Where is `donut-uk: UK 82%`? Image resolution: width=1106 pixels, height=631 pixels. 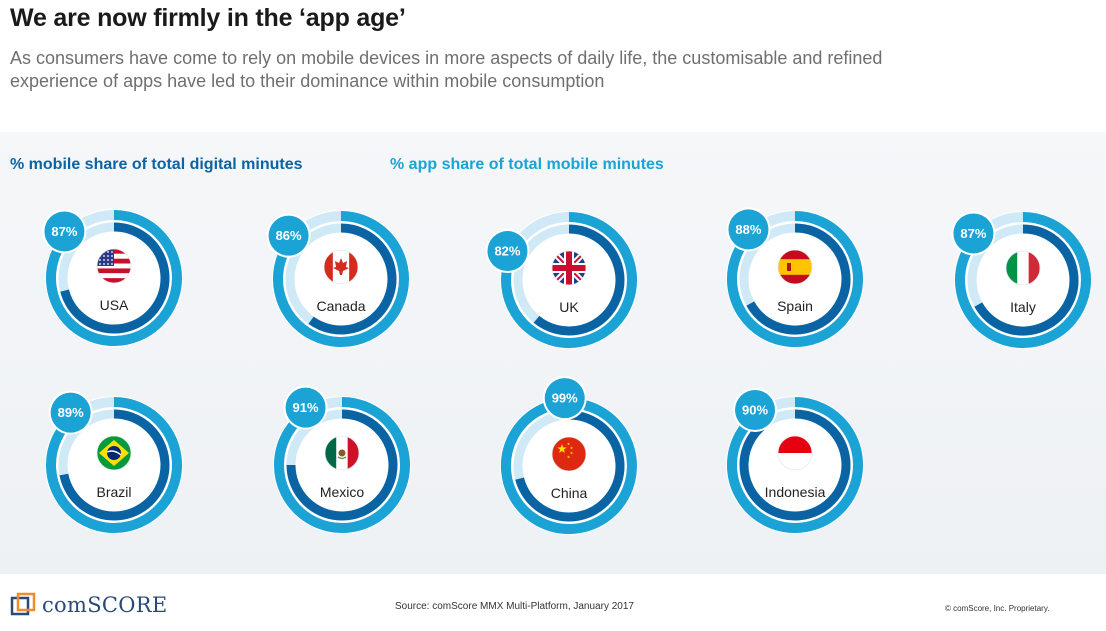 donut-uk: UK 82% is located at coordinates (561, 280).